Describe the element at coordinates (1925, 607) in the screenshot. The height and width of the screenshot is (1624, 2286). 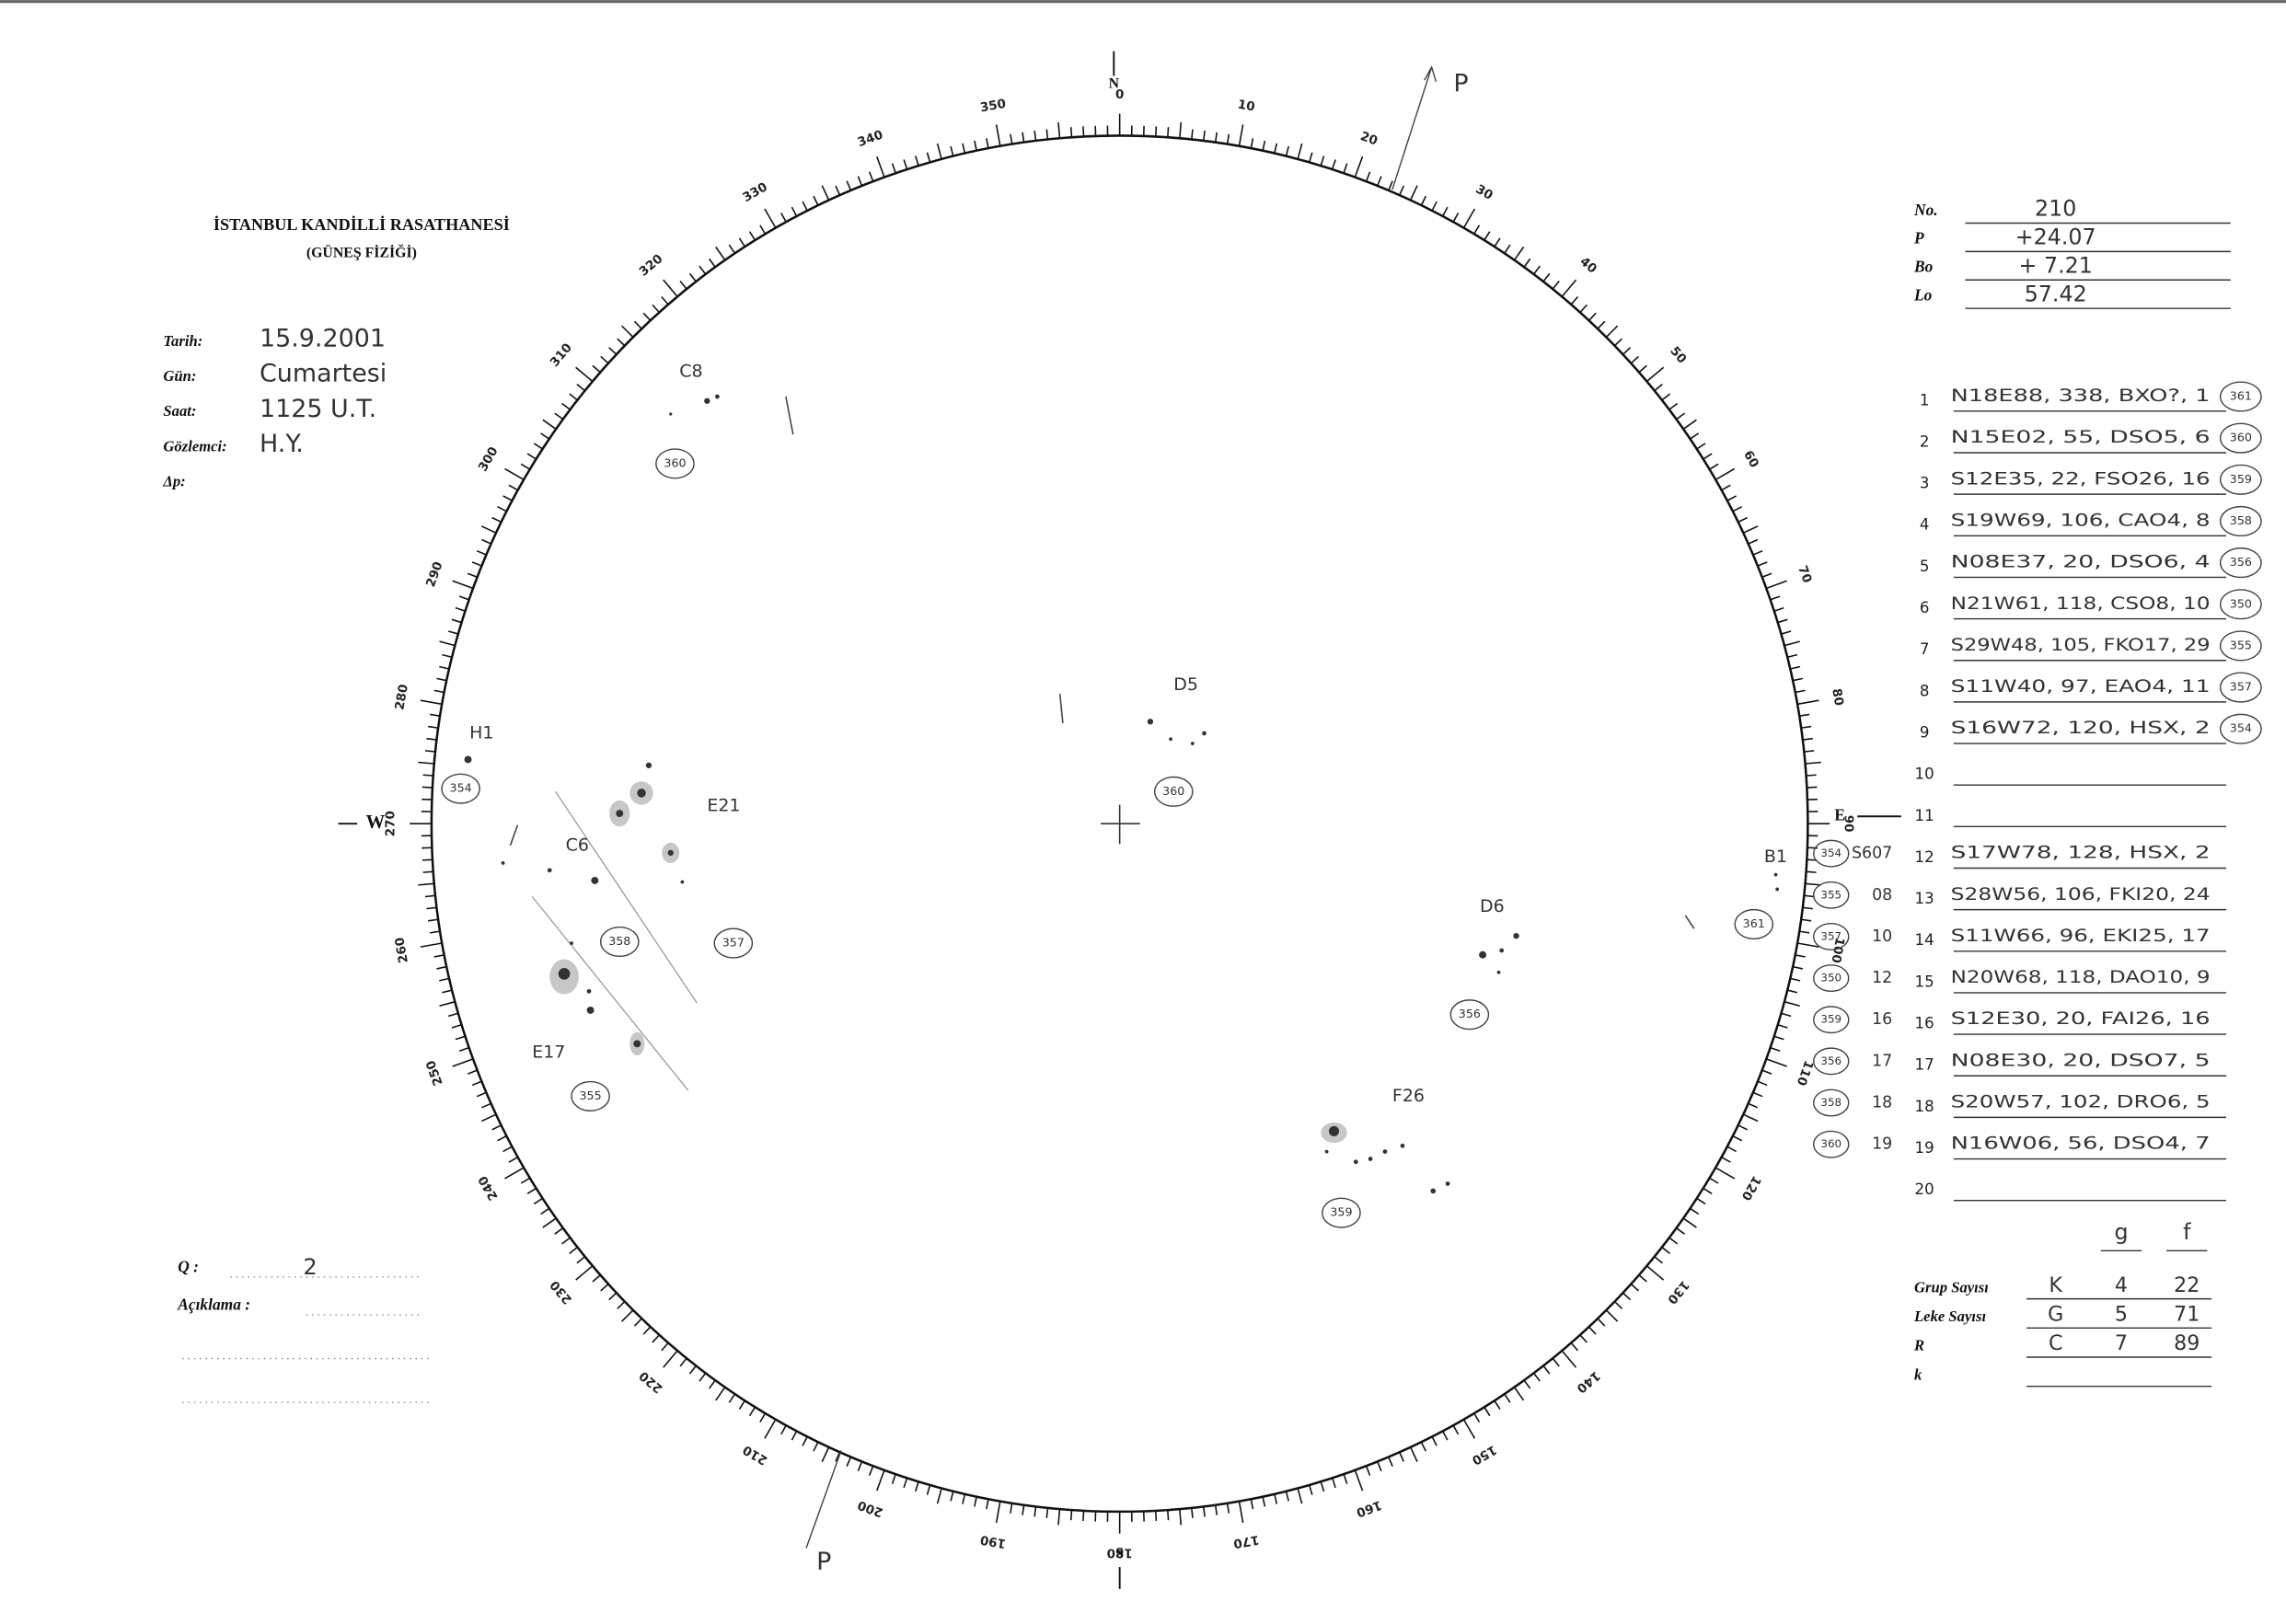
I see `row-number: 6` at that location.